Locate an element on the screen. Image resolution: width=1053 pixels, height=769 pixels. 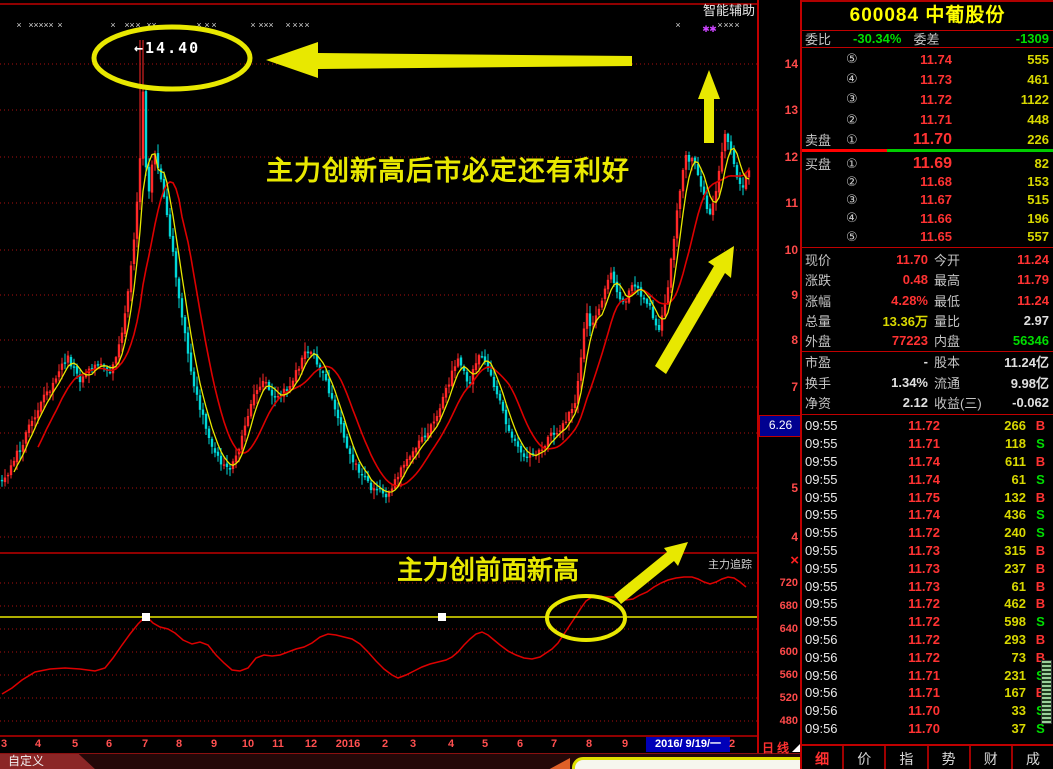
info-label: 收益(三) is located at coordinates (958, 404).